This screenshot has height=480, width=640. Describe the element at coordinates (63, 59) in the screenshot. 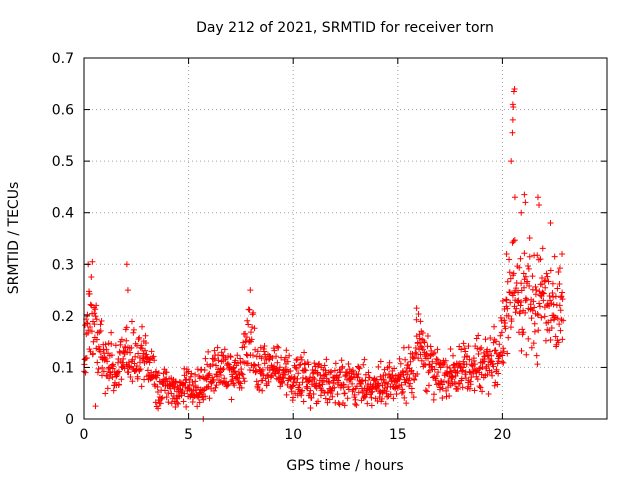

I see `y-tick-label: 0.7` at that location.